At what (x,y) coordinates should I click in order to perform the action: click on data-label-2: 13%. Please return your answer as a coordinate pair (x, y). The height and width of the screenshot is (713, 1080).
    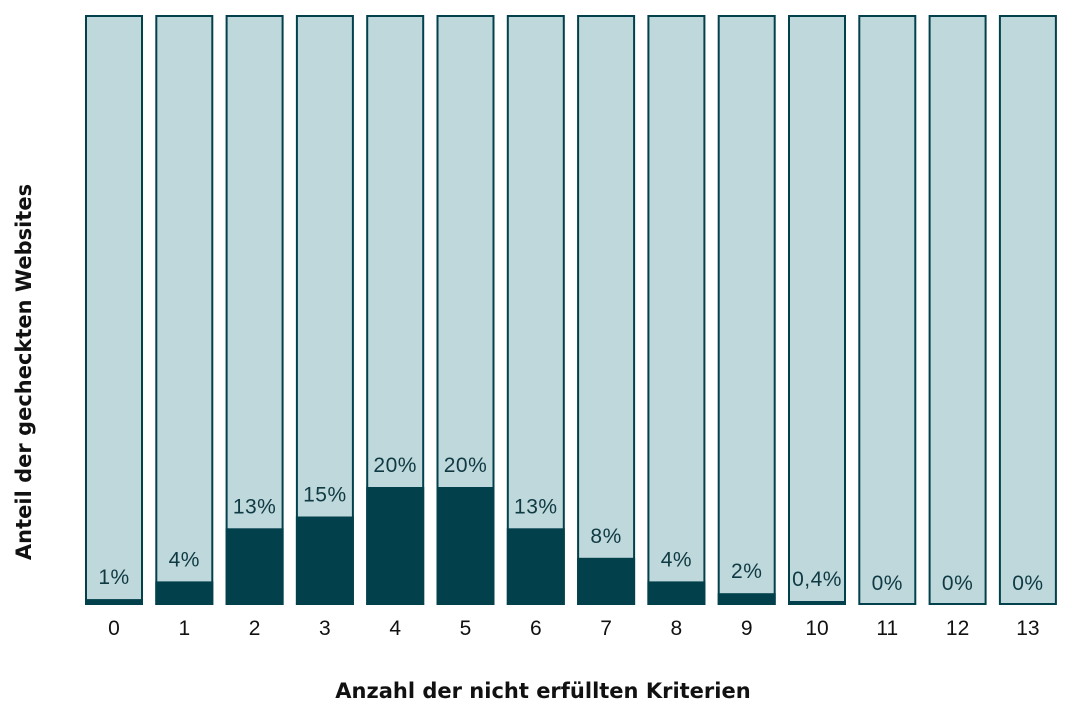
    Looking at the image, I should click on (255, 506).